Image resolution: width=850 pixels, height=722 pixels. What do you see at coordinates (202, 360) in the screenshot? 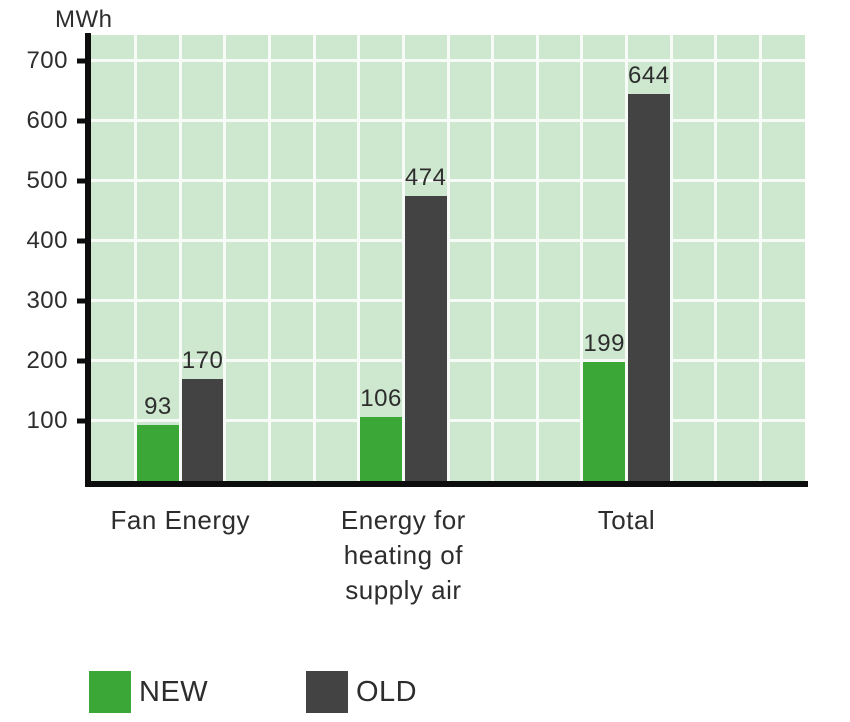
I see `bar-value-label: 170` at bounding box center [202, 360].